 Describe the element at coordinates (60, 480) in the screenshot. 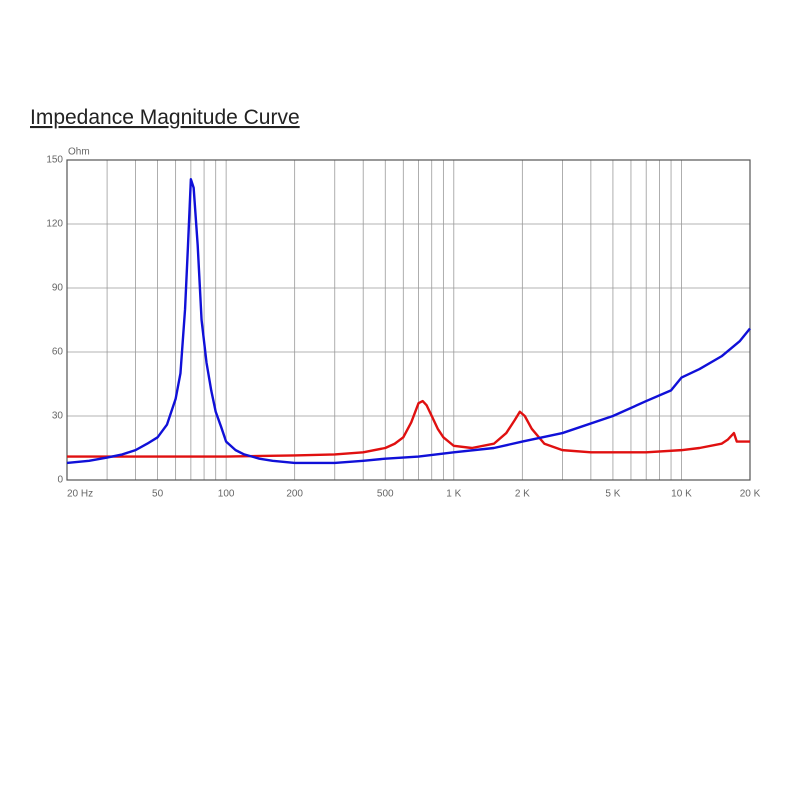

I see `y-tick-label: 0` at that location.